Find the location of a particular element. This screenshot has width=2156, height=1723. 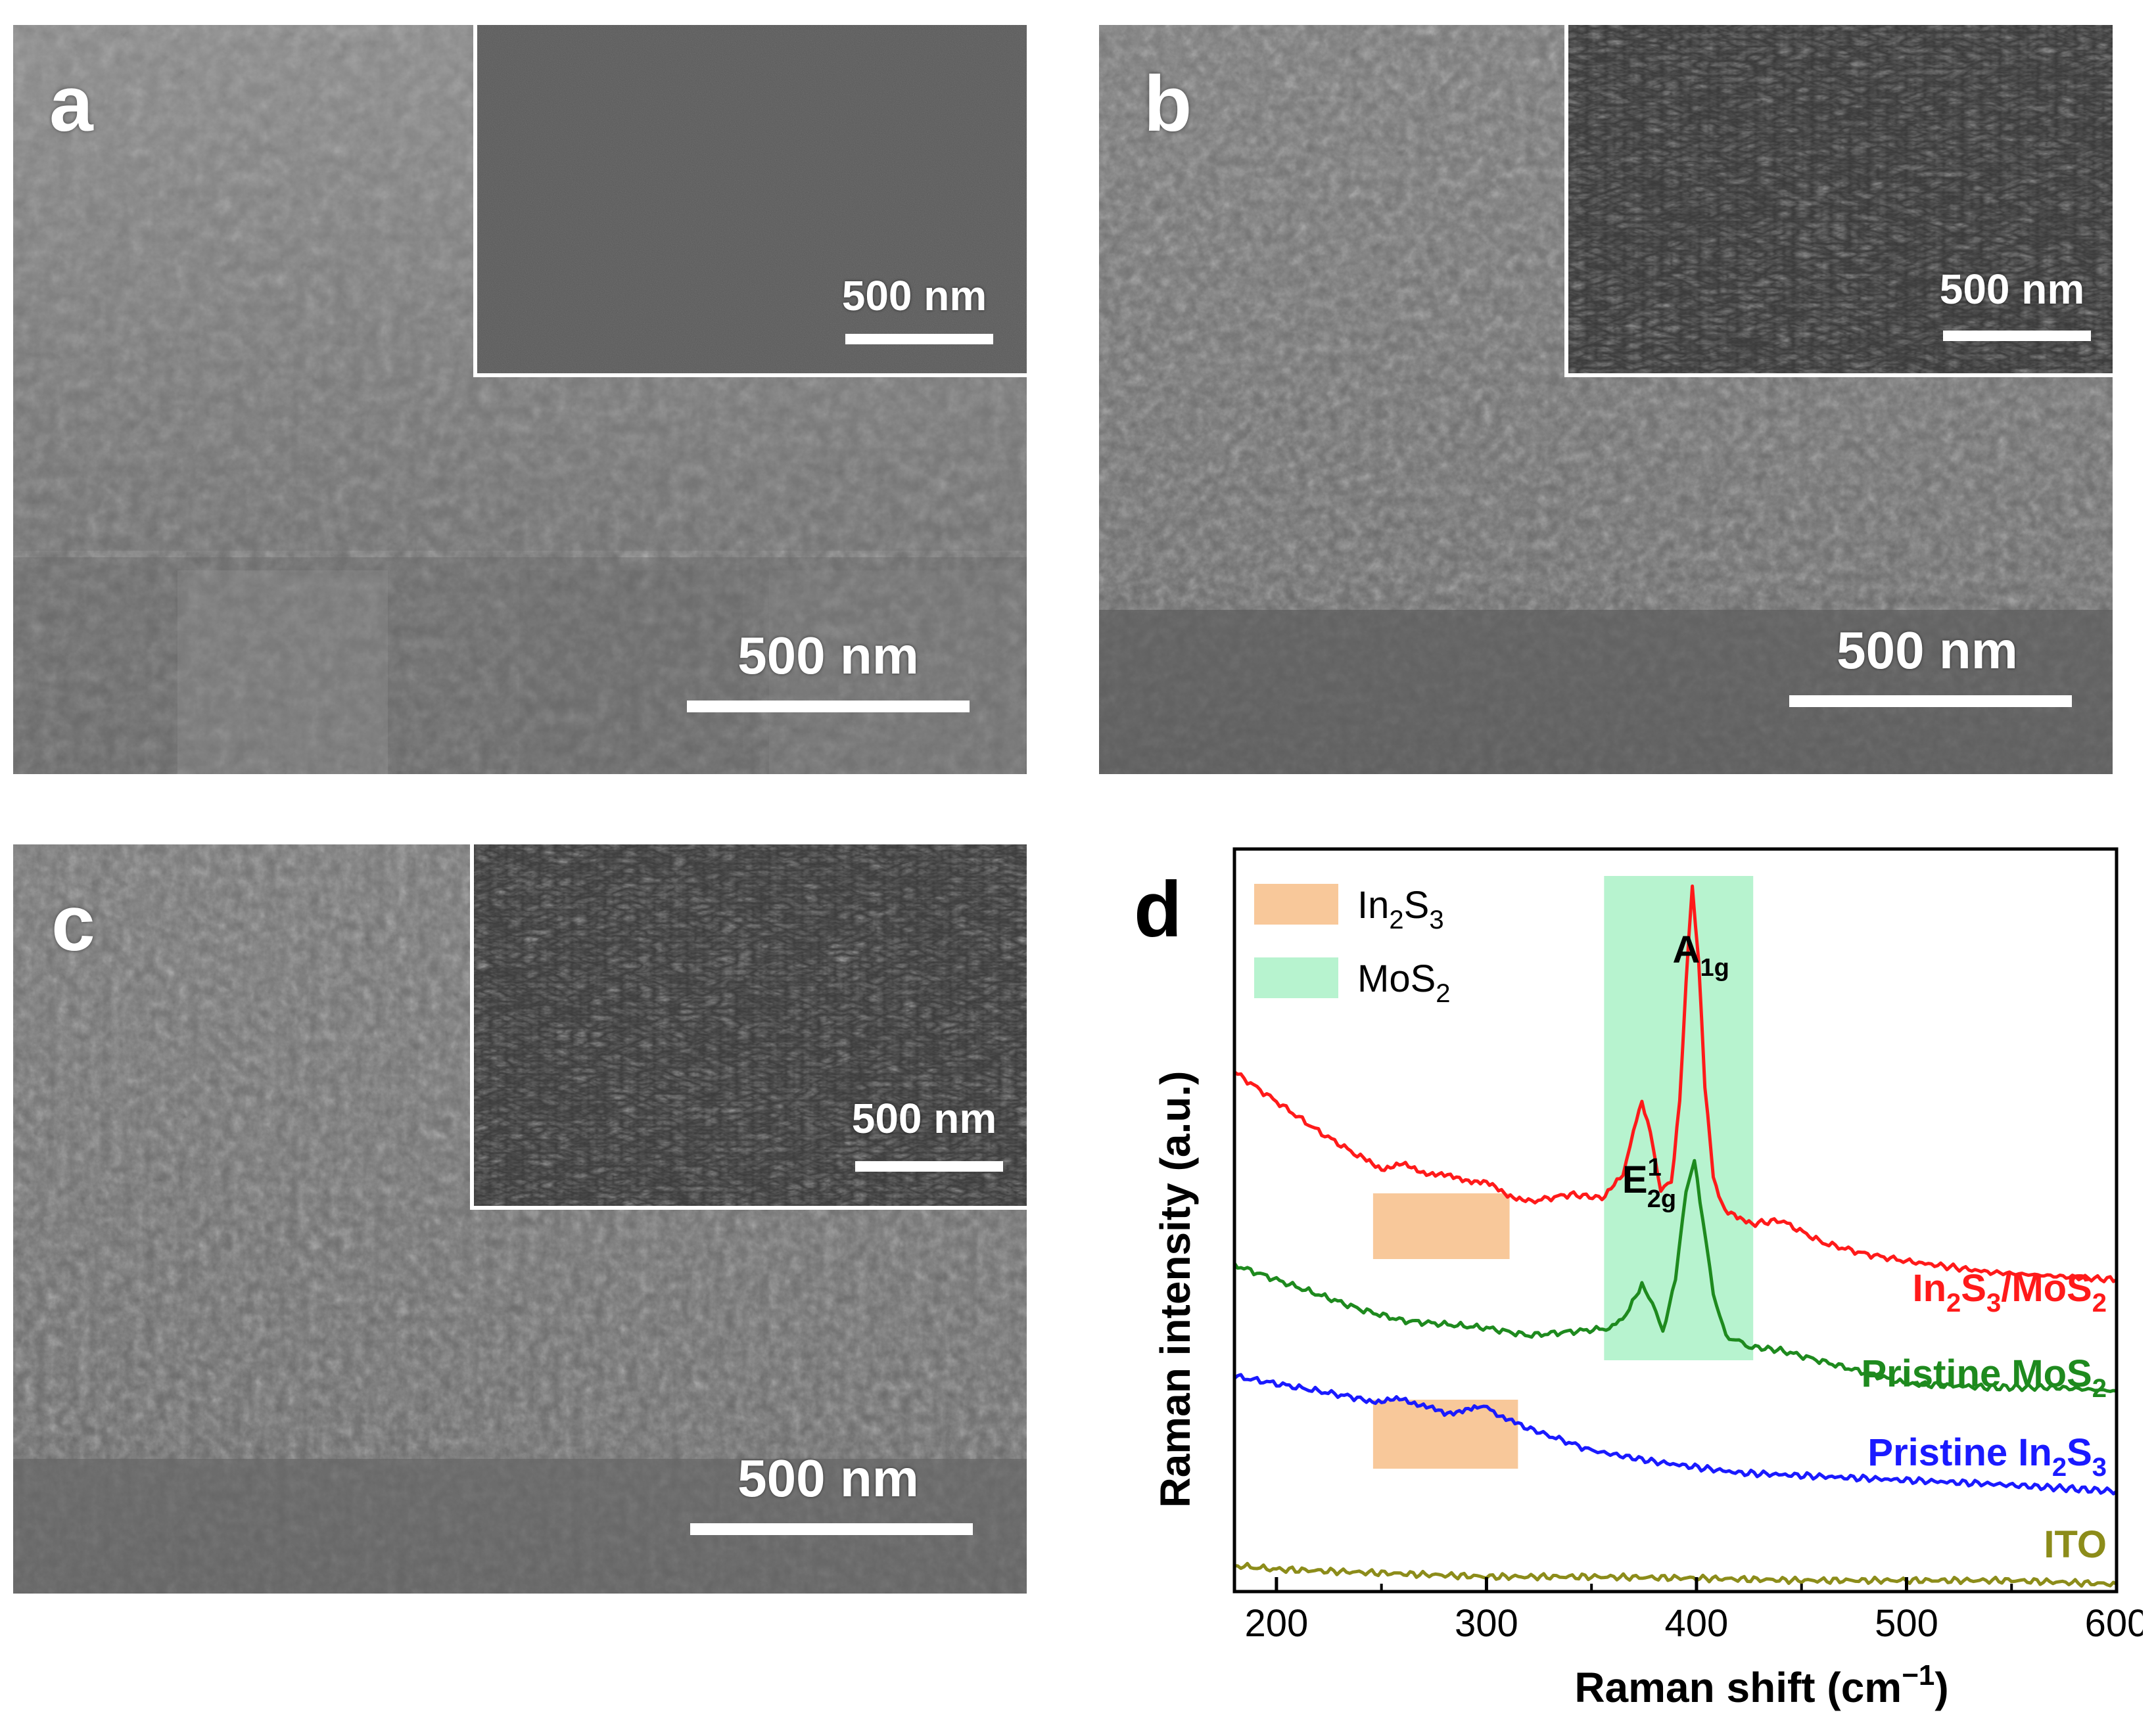

x-tick-label-1: 300 is located at coordinates (1487, 1624).